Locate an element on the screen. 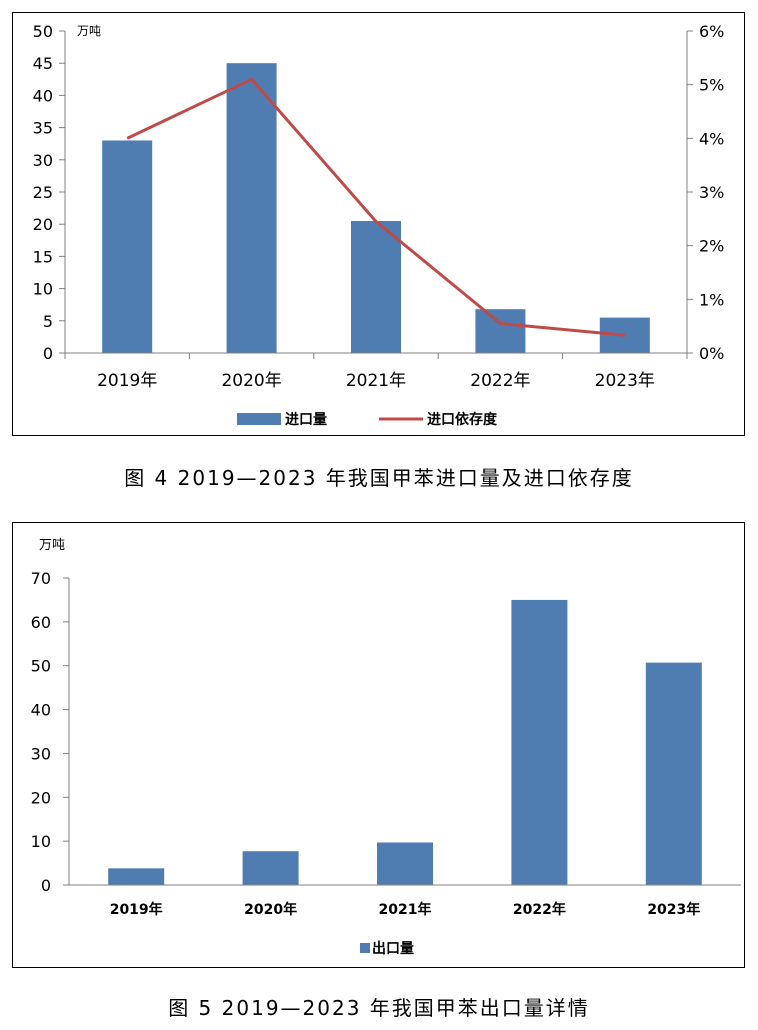 The height and width of the screenshot is (1030, 758). right-tick-label: 6% is located at coordinates (711, 31).